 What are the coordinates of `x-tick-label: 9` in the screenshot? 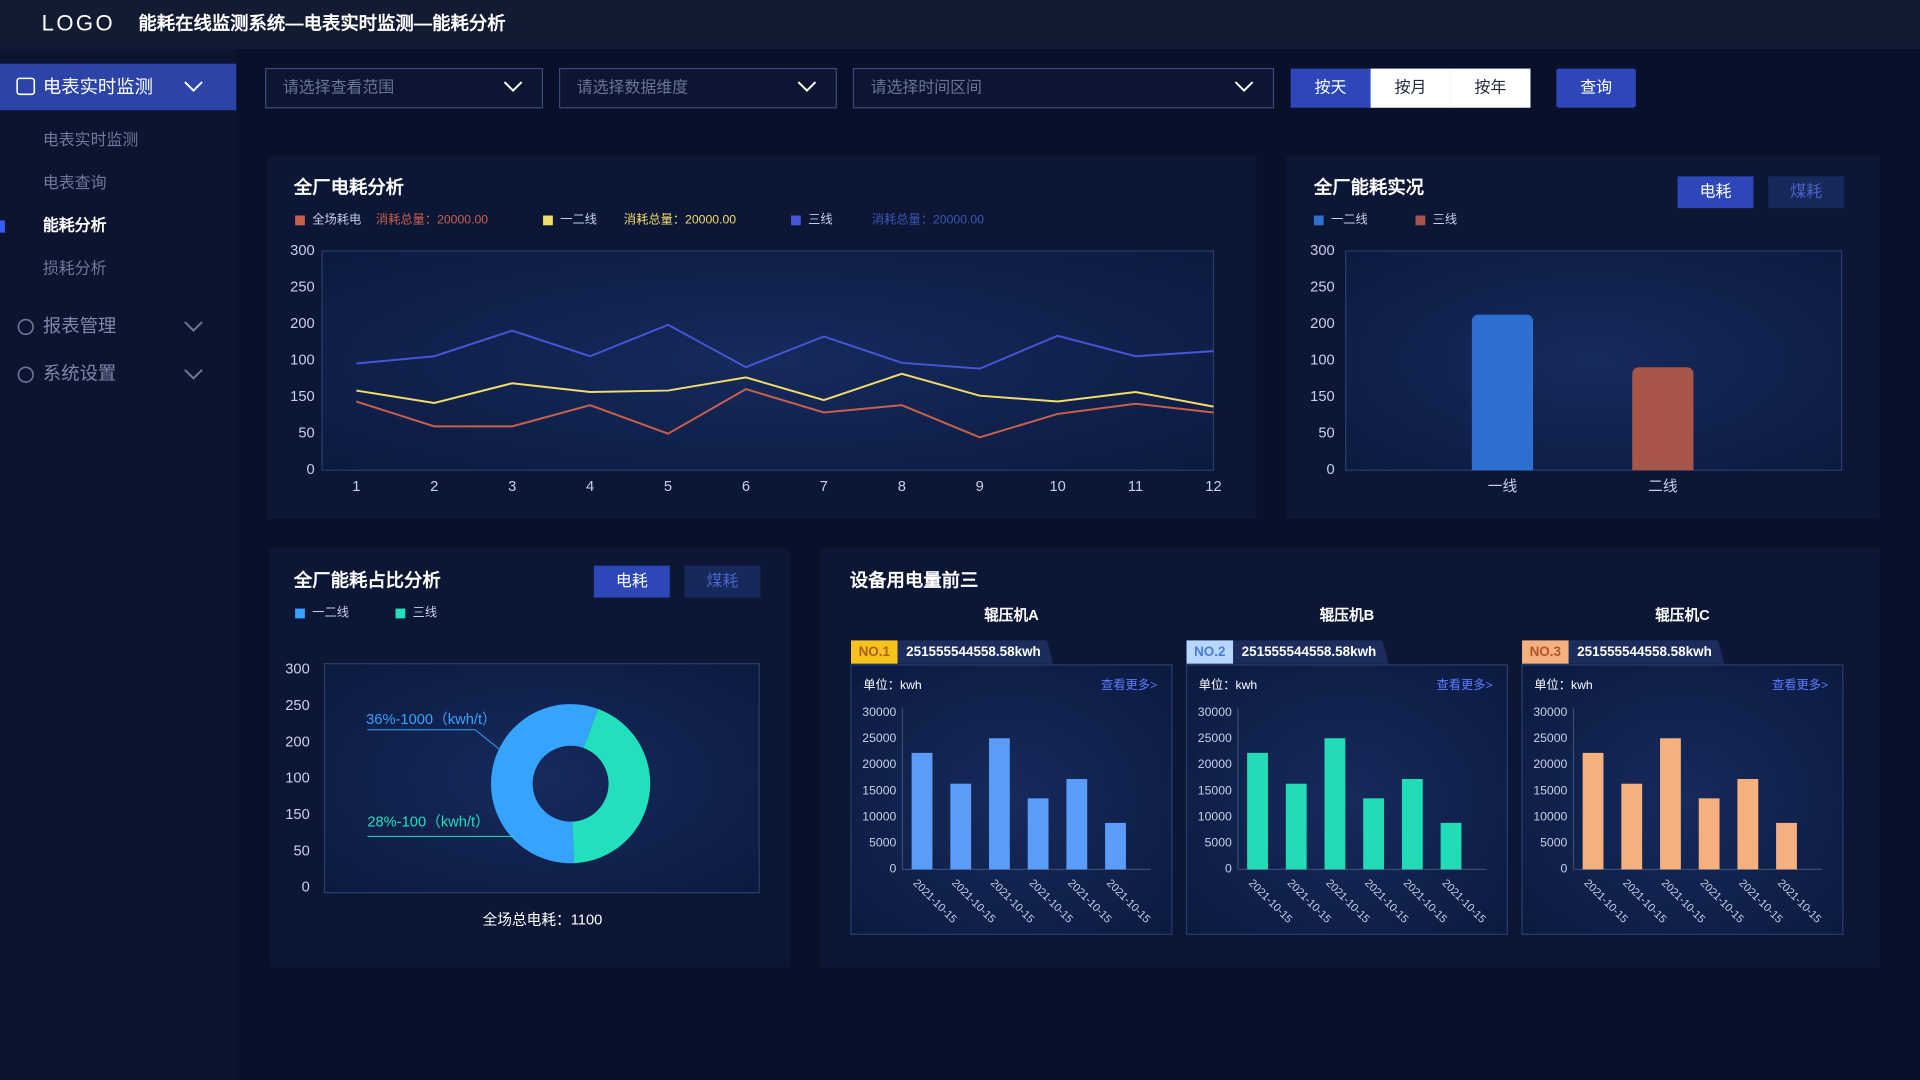 It's located at (980, 487).